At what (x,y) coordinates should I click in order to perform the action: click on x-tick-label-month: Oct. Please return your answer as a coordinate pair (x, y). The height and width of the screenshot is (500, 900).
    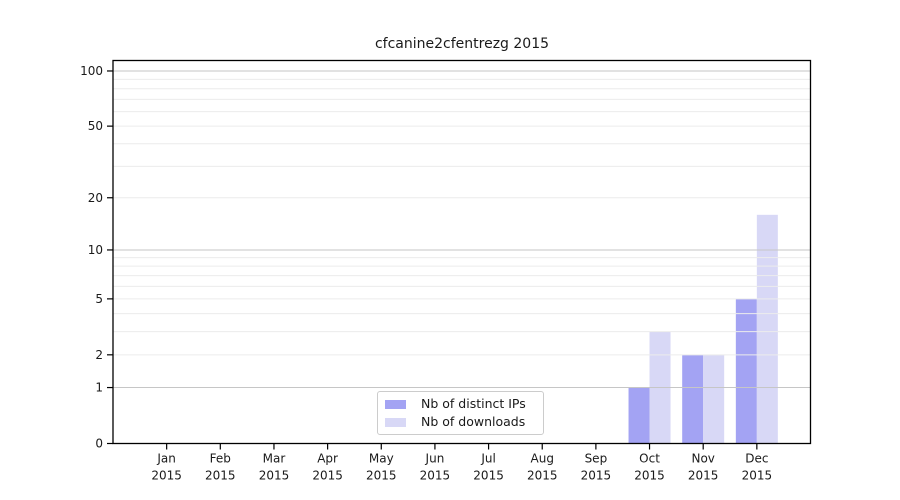
    Looking at the image, I should click on (649, 459).